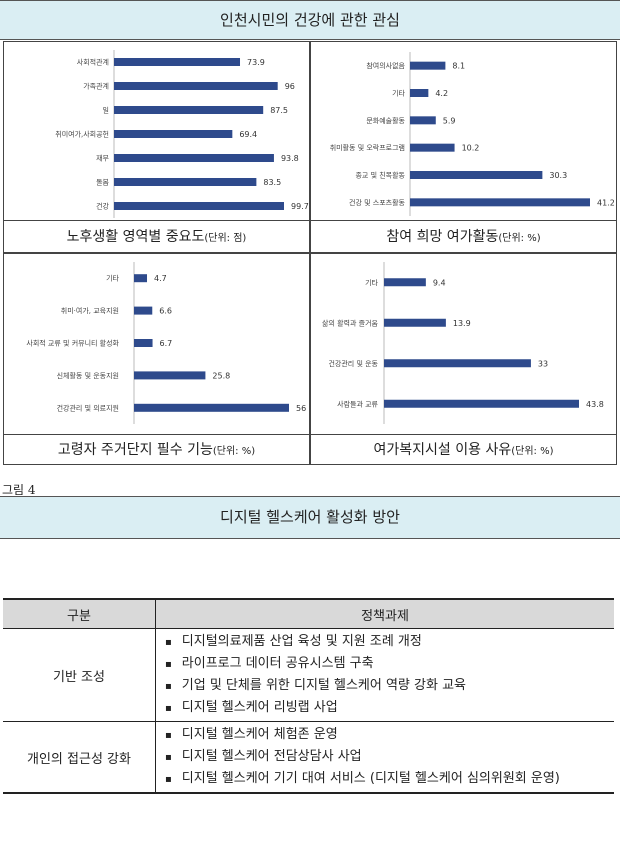 The image size is (620, 848). Describe the element at coordinates (439, 282) in the screenshot. I see `data-label: 9.4` at that location.